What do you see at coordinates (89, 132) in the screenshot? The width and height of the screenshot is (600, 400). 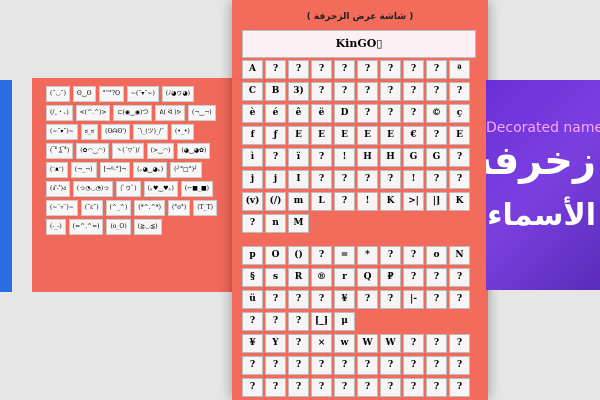 I see `emoticon-button: ಠ_ಠ` at bounding box center [89, 132].